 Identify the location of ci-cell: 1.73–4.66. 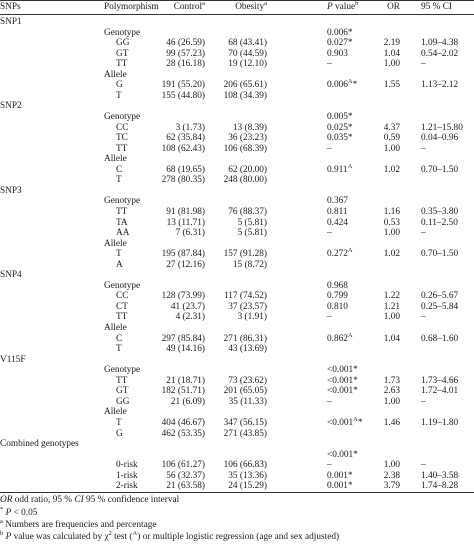
(440, 380).